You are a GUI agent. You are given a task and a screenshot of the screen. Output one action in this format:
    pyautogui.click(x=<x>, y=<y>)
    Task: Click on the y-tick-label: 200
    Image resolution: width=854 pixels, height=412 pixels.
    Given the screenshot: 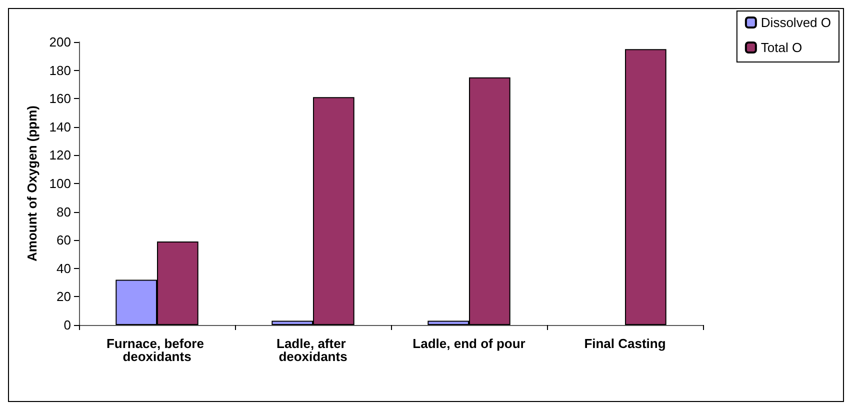 What is the action you would take?
    pyautogui.click(x=60, y=42)
    